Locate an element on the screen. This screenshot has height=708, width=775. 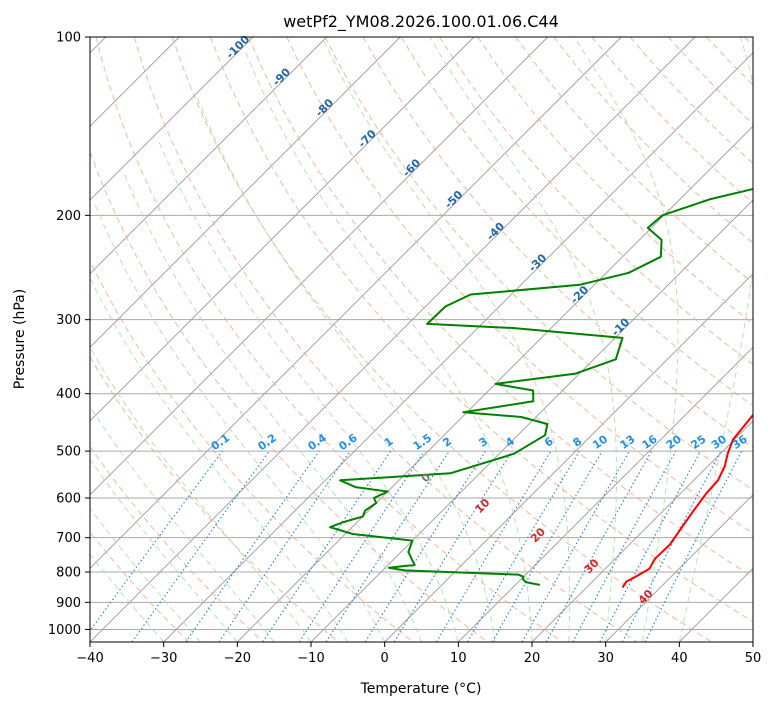
x-axis-label: Temperature (°C) is located at coordinates (421, 689).